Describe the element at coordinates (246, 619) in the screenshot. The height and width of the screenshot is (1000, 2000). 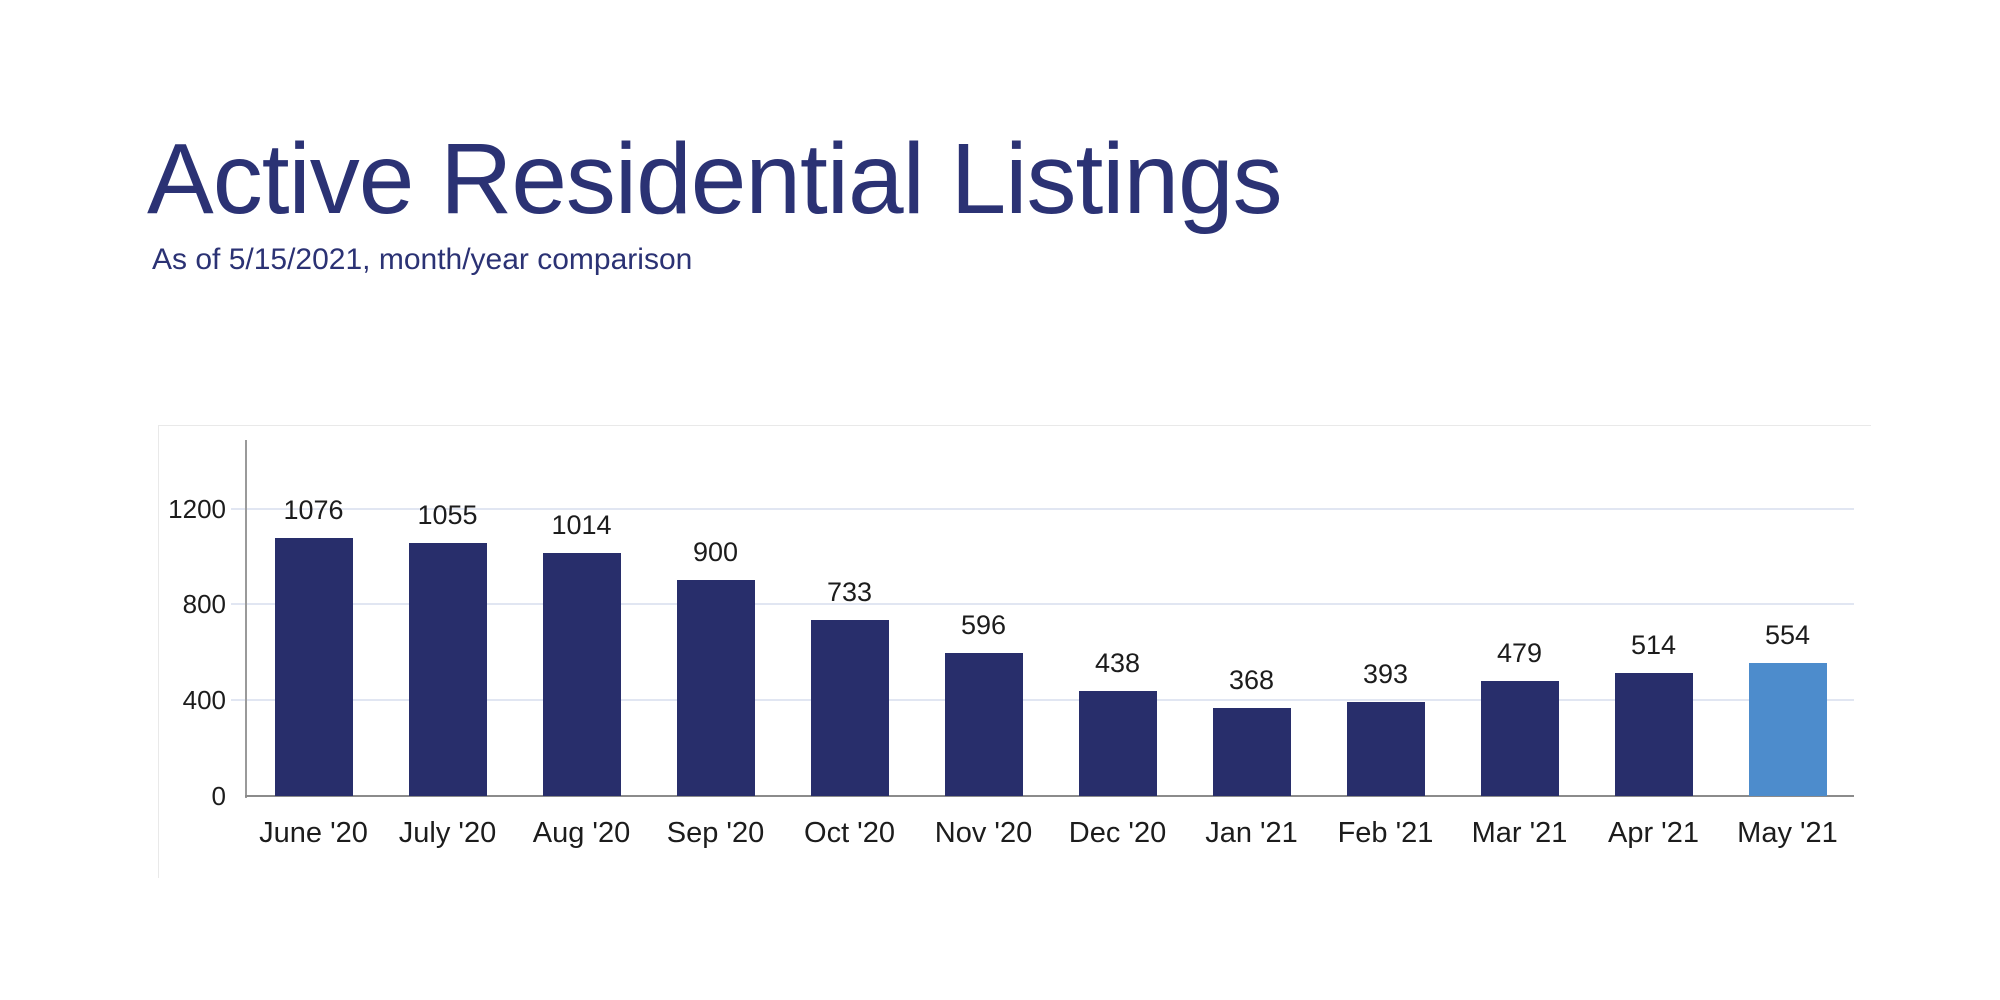
I see `y-axis-line` at that location.